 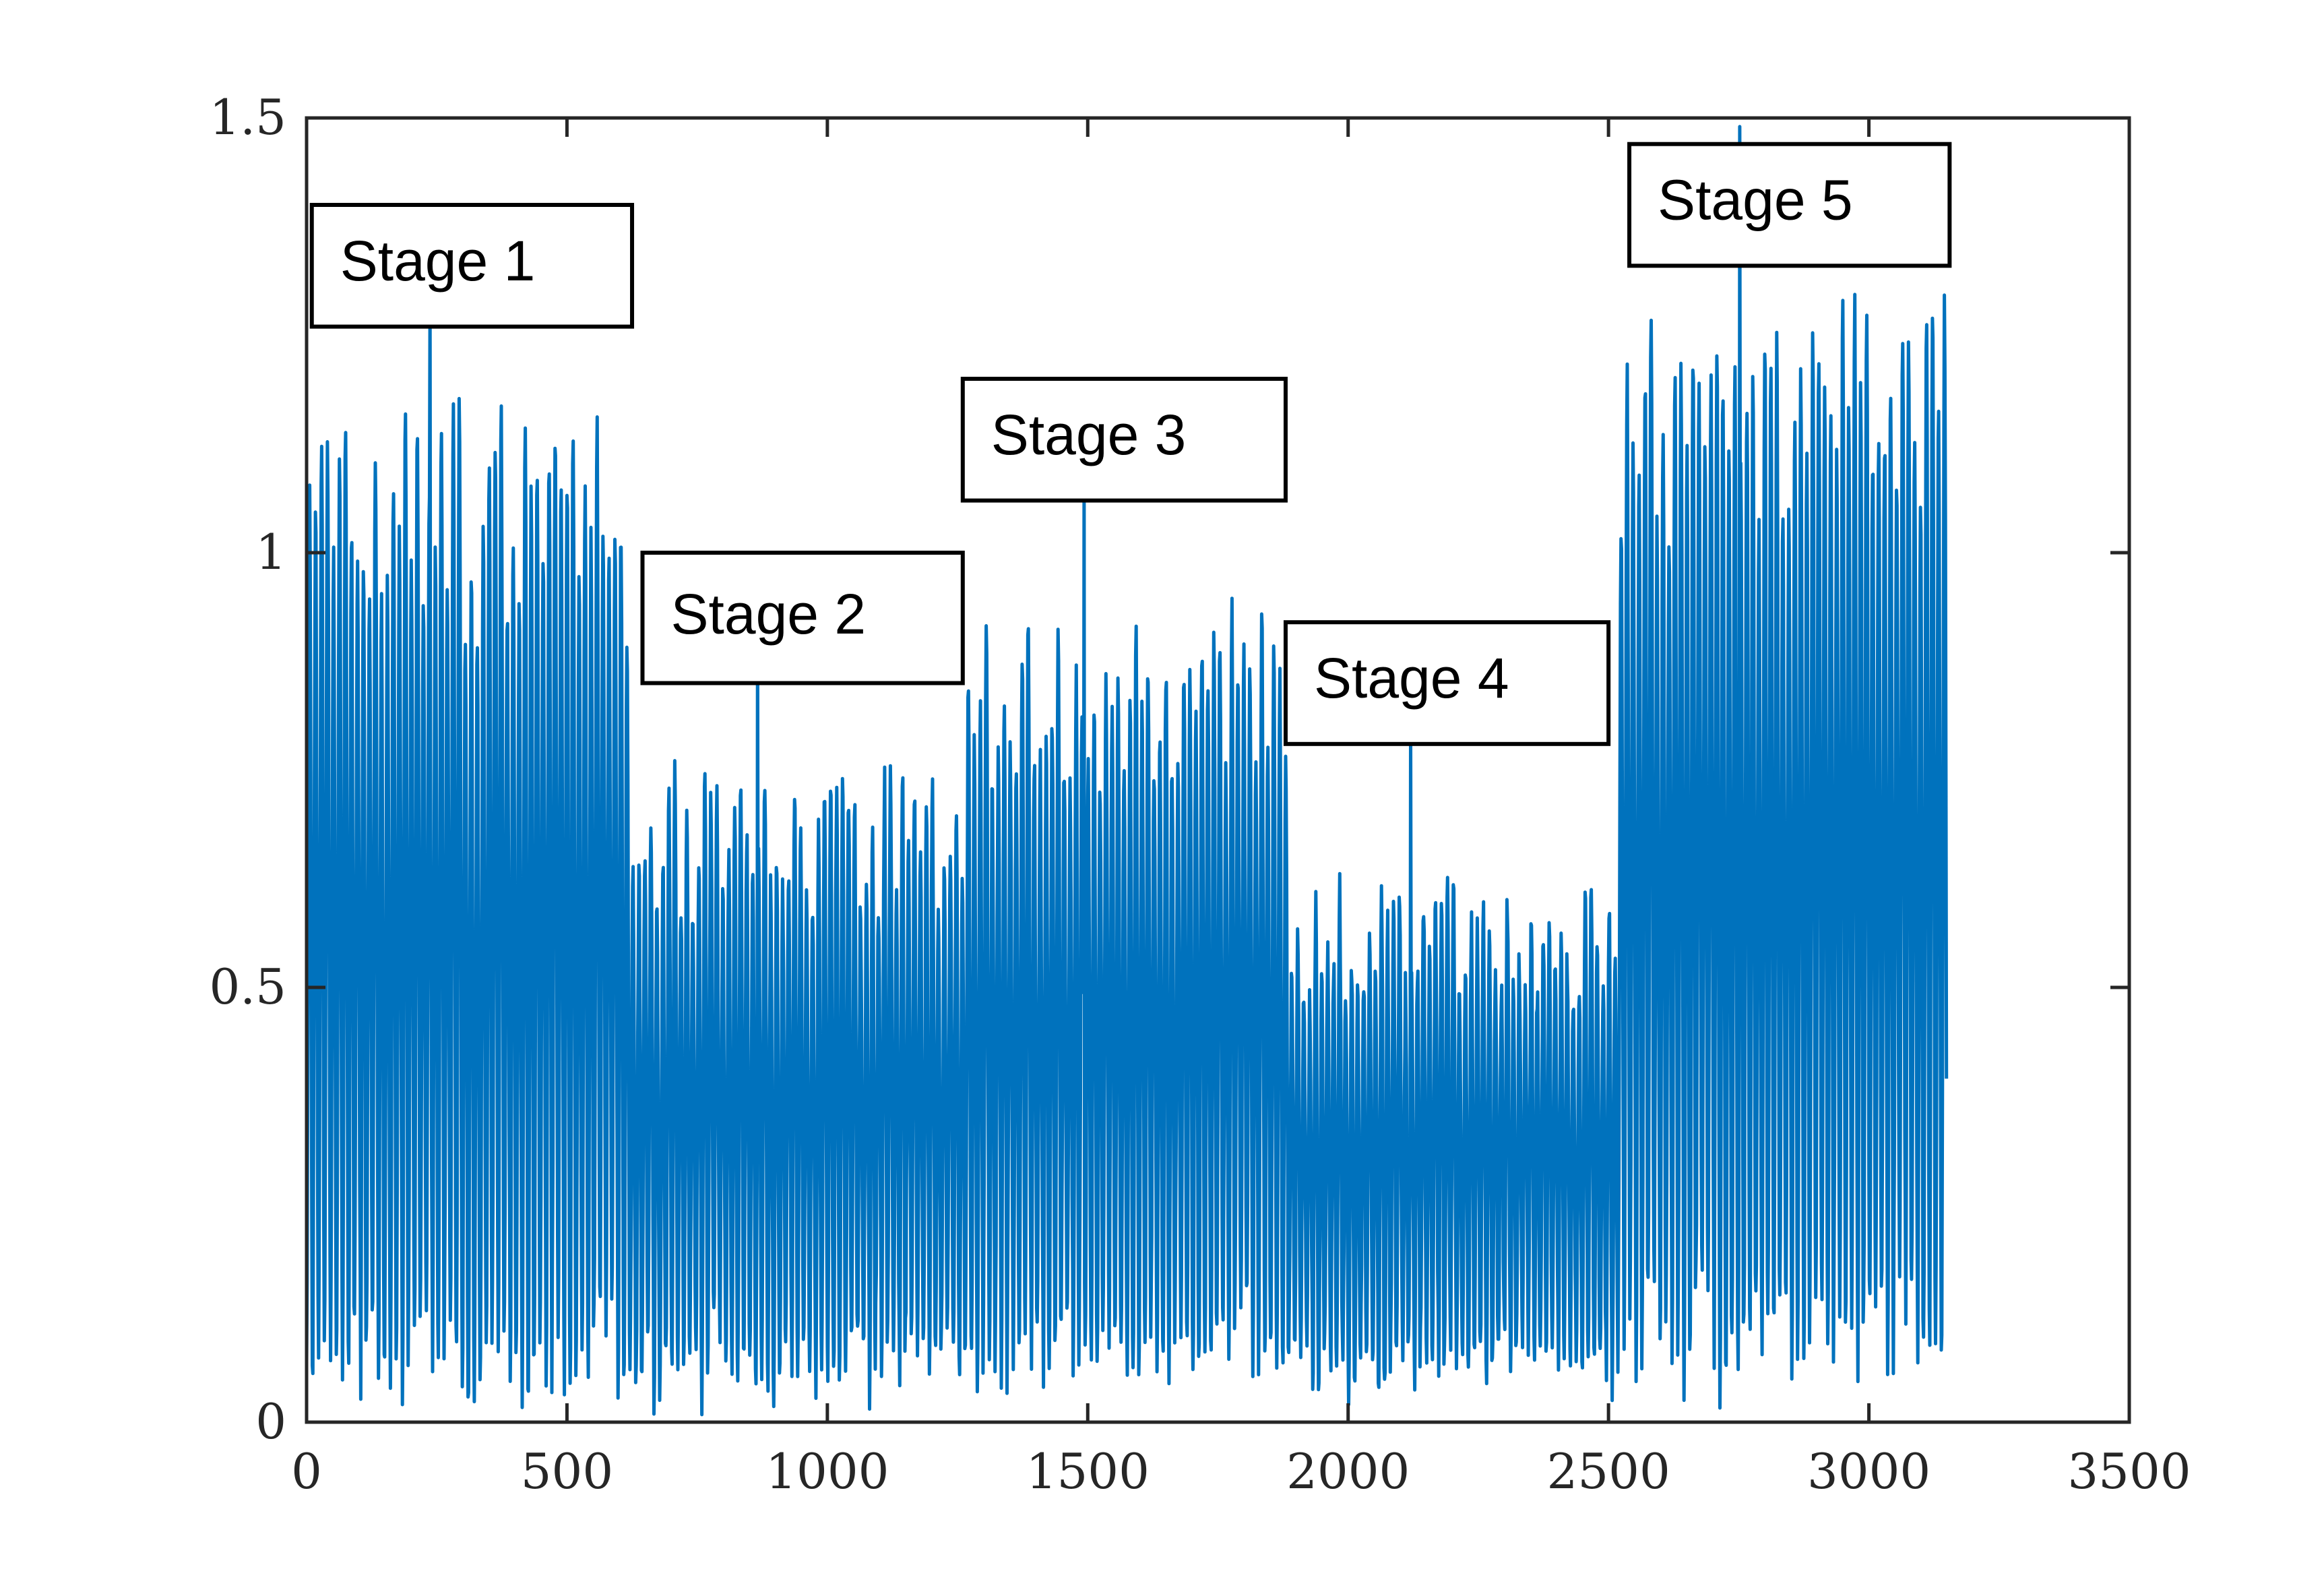 What do you see at coordinates (567, 1472) in the screenshot?
I see `x-tick-label: 500` at bounding box center [567, 1472].